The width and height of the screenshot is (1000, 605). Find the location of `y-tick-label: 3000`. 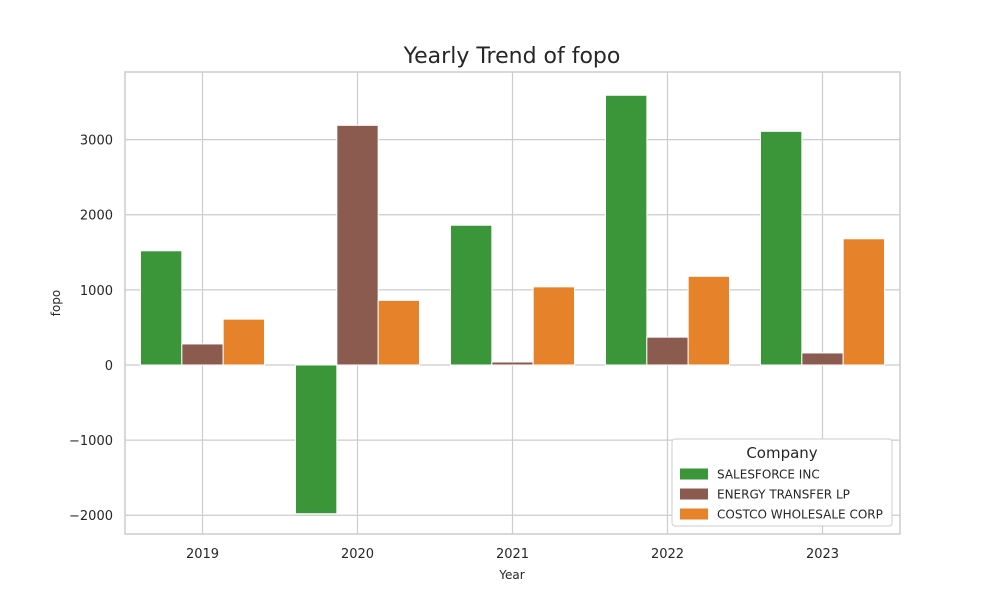

y-tick-label: 3000 is located at coordinates (96, 141).